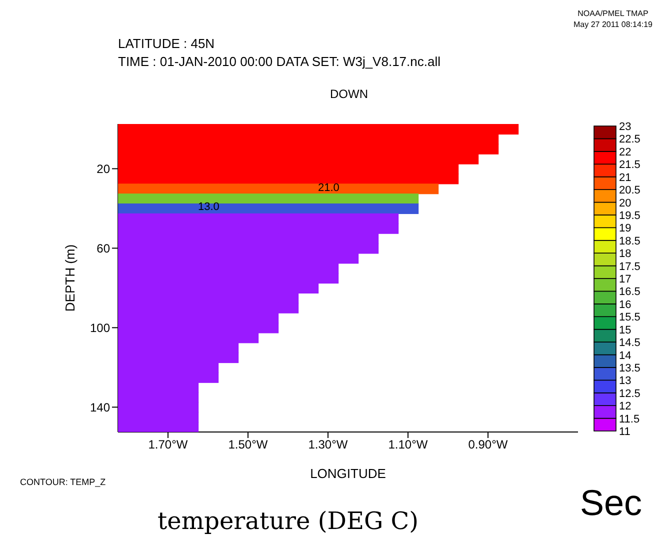  Describe the element at coordinates (488, 445) in the screenshot. I see `x-tick-label: 0.90°W` at that location.